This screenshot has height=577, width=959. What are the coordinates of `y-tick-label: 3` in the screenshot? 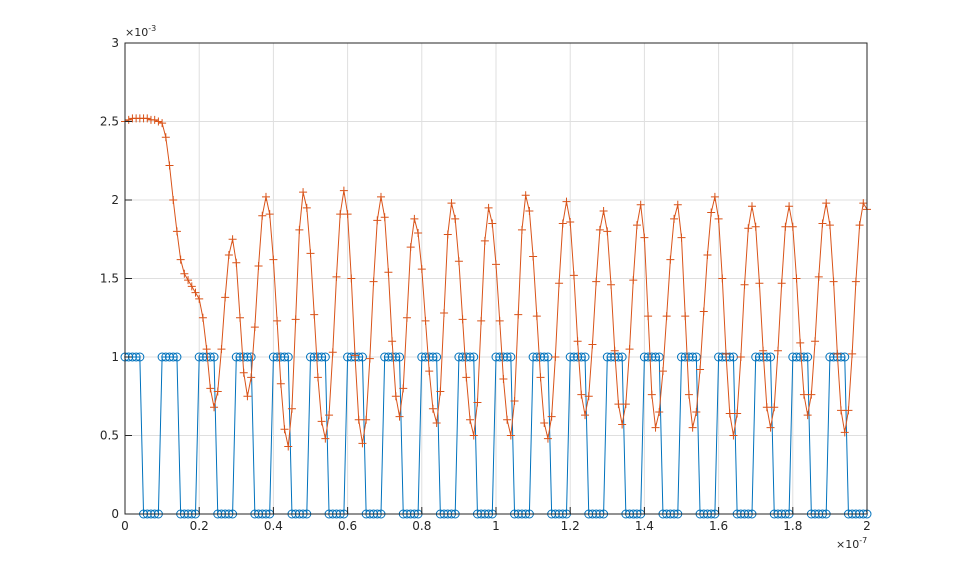 It's located at (115, 43).